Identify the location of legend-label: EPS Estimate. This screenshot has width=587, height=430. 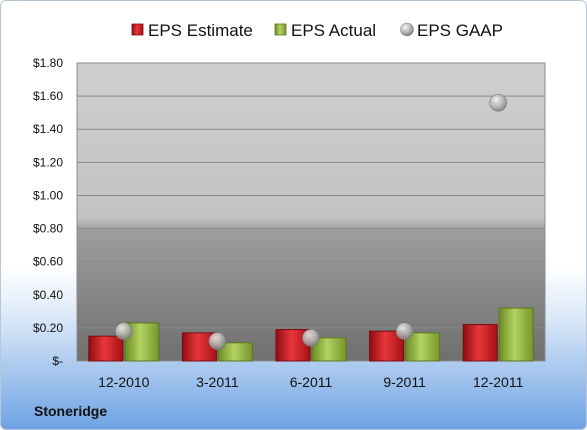
(200, 30).